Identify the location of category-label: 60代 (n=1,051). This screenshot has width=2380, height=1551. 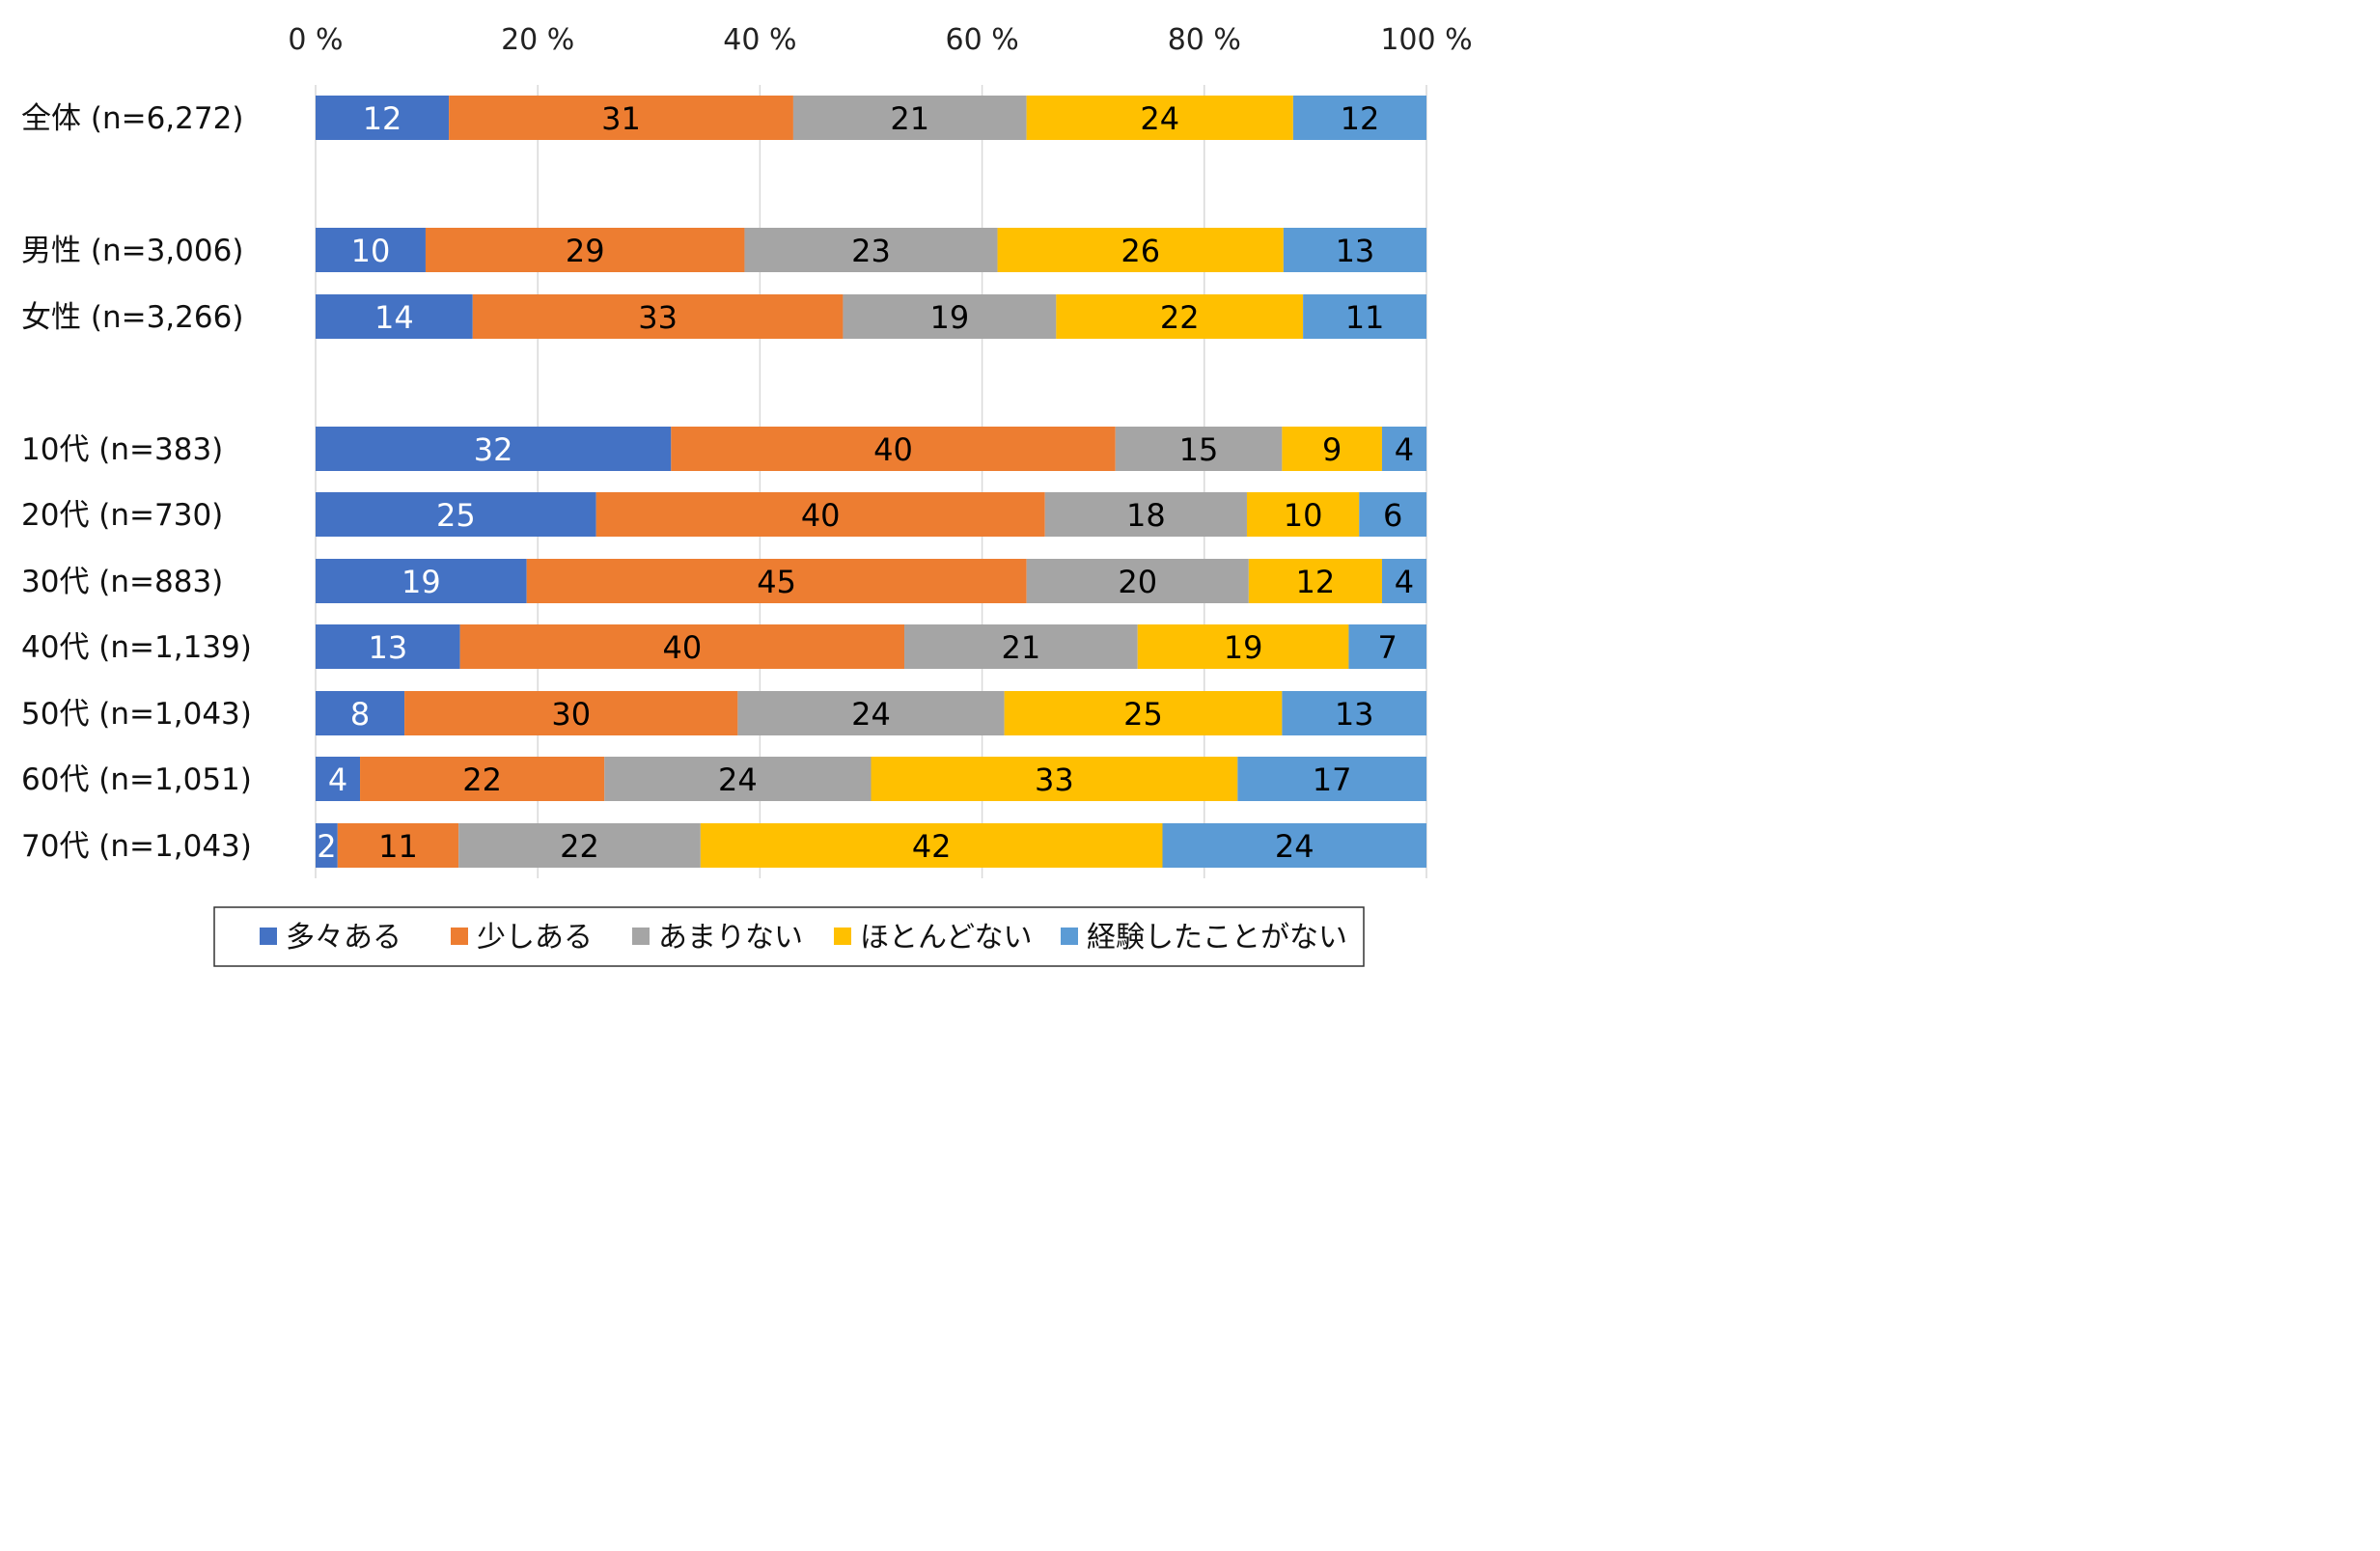
(136, 779).